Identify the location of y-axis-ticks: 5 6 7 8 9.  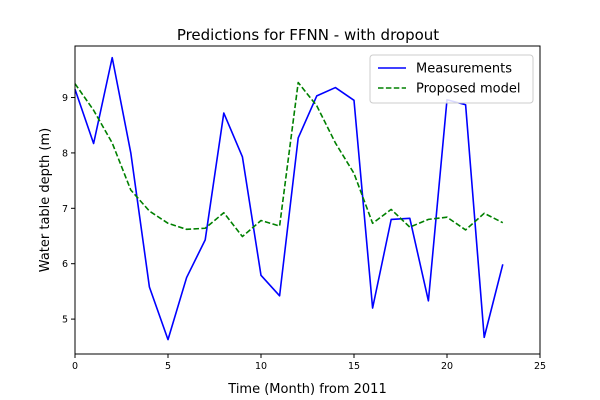
(68, 209).